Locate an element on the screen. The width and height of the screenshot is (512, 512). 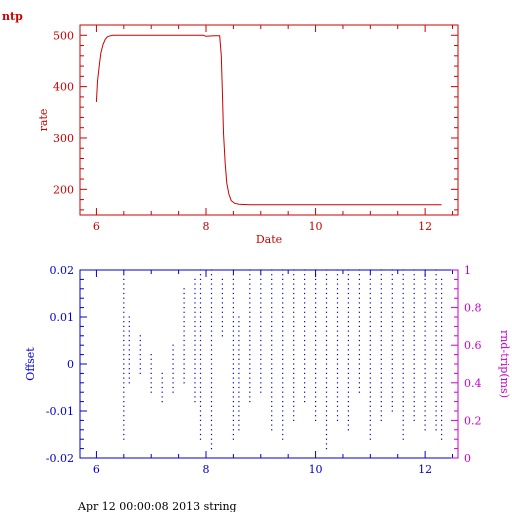
roundtrip-y-tick-labels: 0 0.2 0.4 0.6 0.8 1 is located at coordinates (473, 364).